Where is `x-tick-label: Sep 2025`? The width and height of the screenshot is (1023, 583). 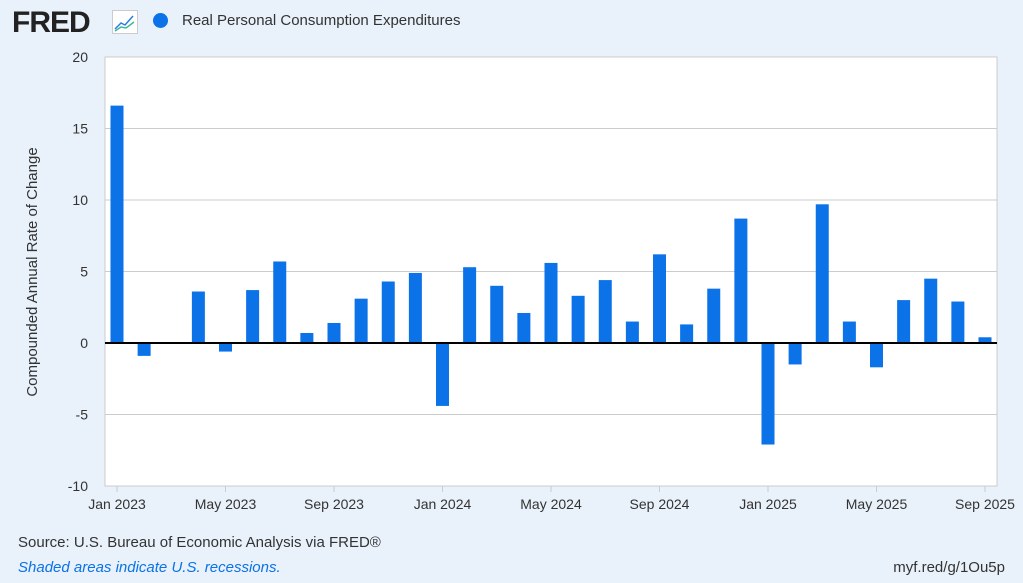 x-tick-label: Sep 2025 is located at coordinates (985, 504).